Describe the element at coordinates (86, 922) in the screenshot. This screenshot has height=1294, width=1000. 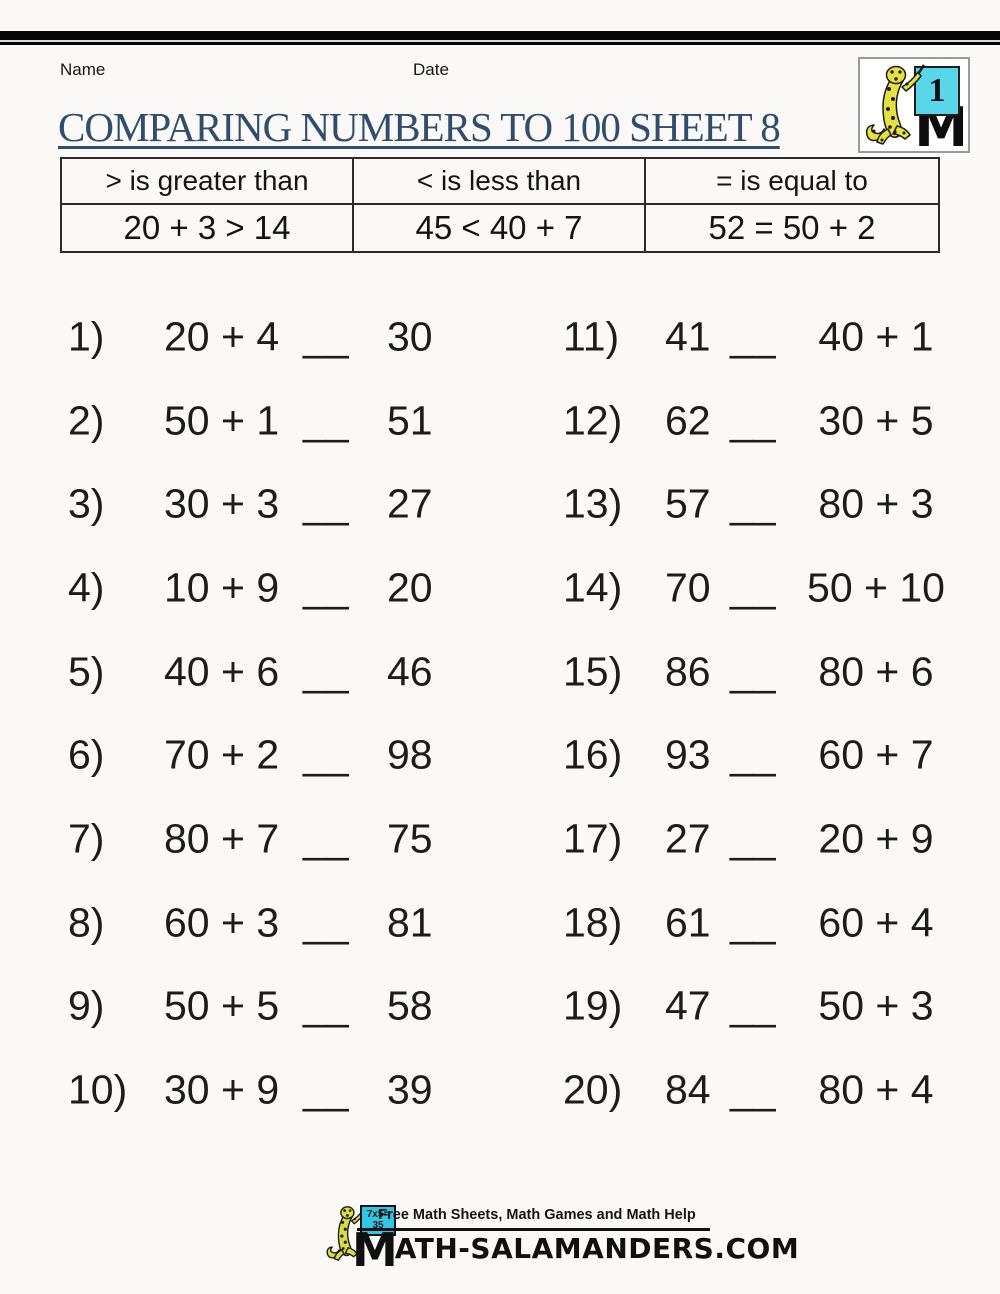
I see `problem-number: 8)` at that location.